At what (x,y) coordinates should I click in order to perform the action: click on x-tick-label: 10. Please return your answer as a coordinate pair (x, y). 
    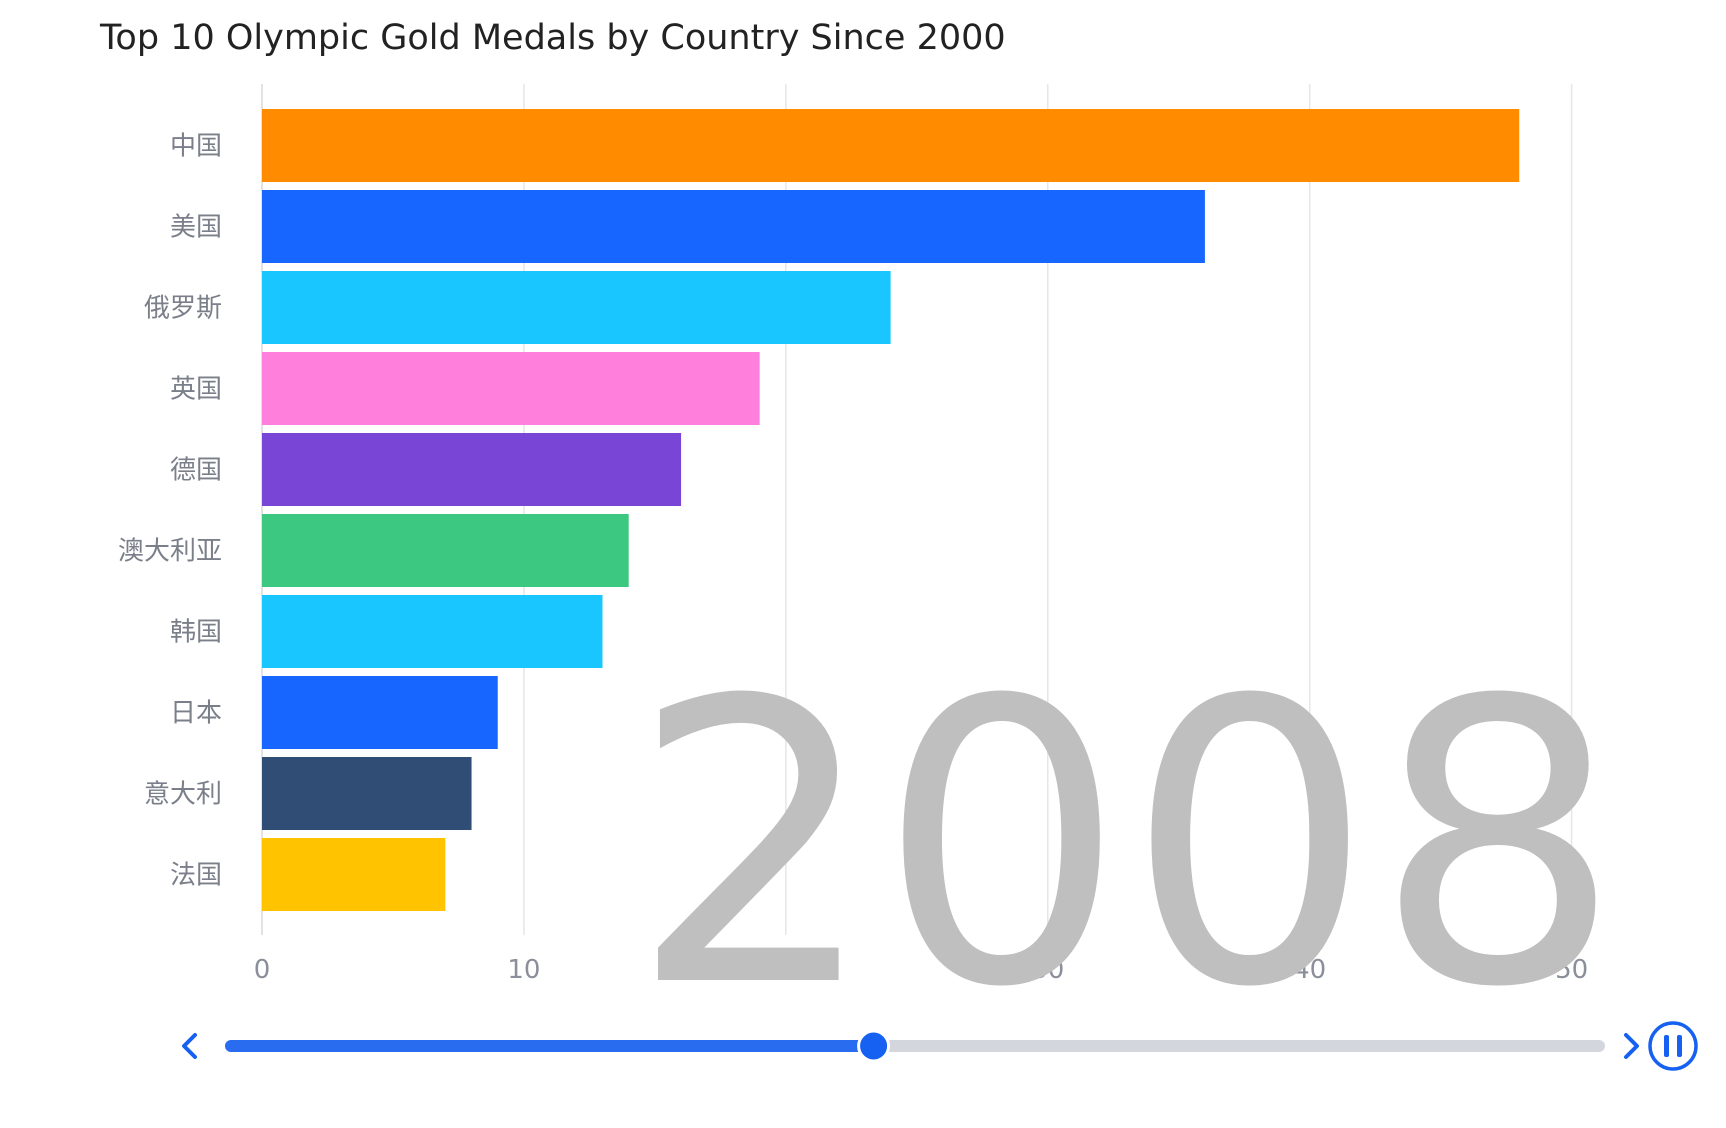
    Looking at the image, I should click on (523, 970).